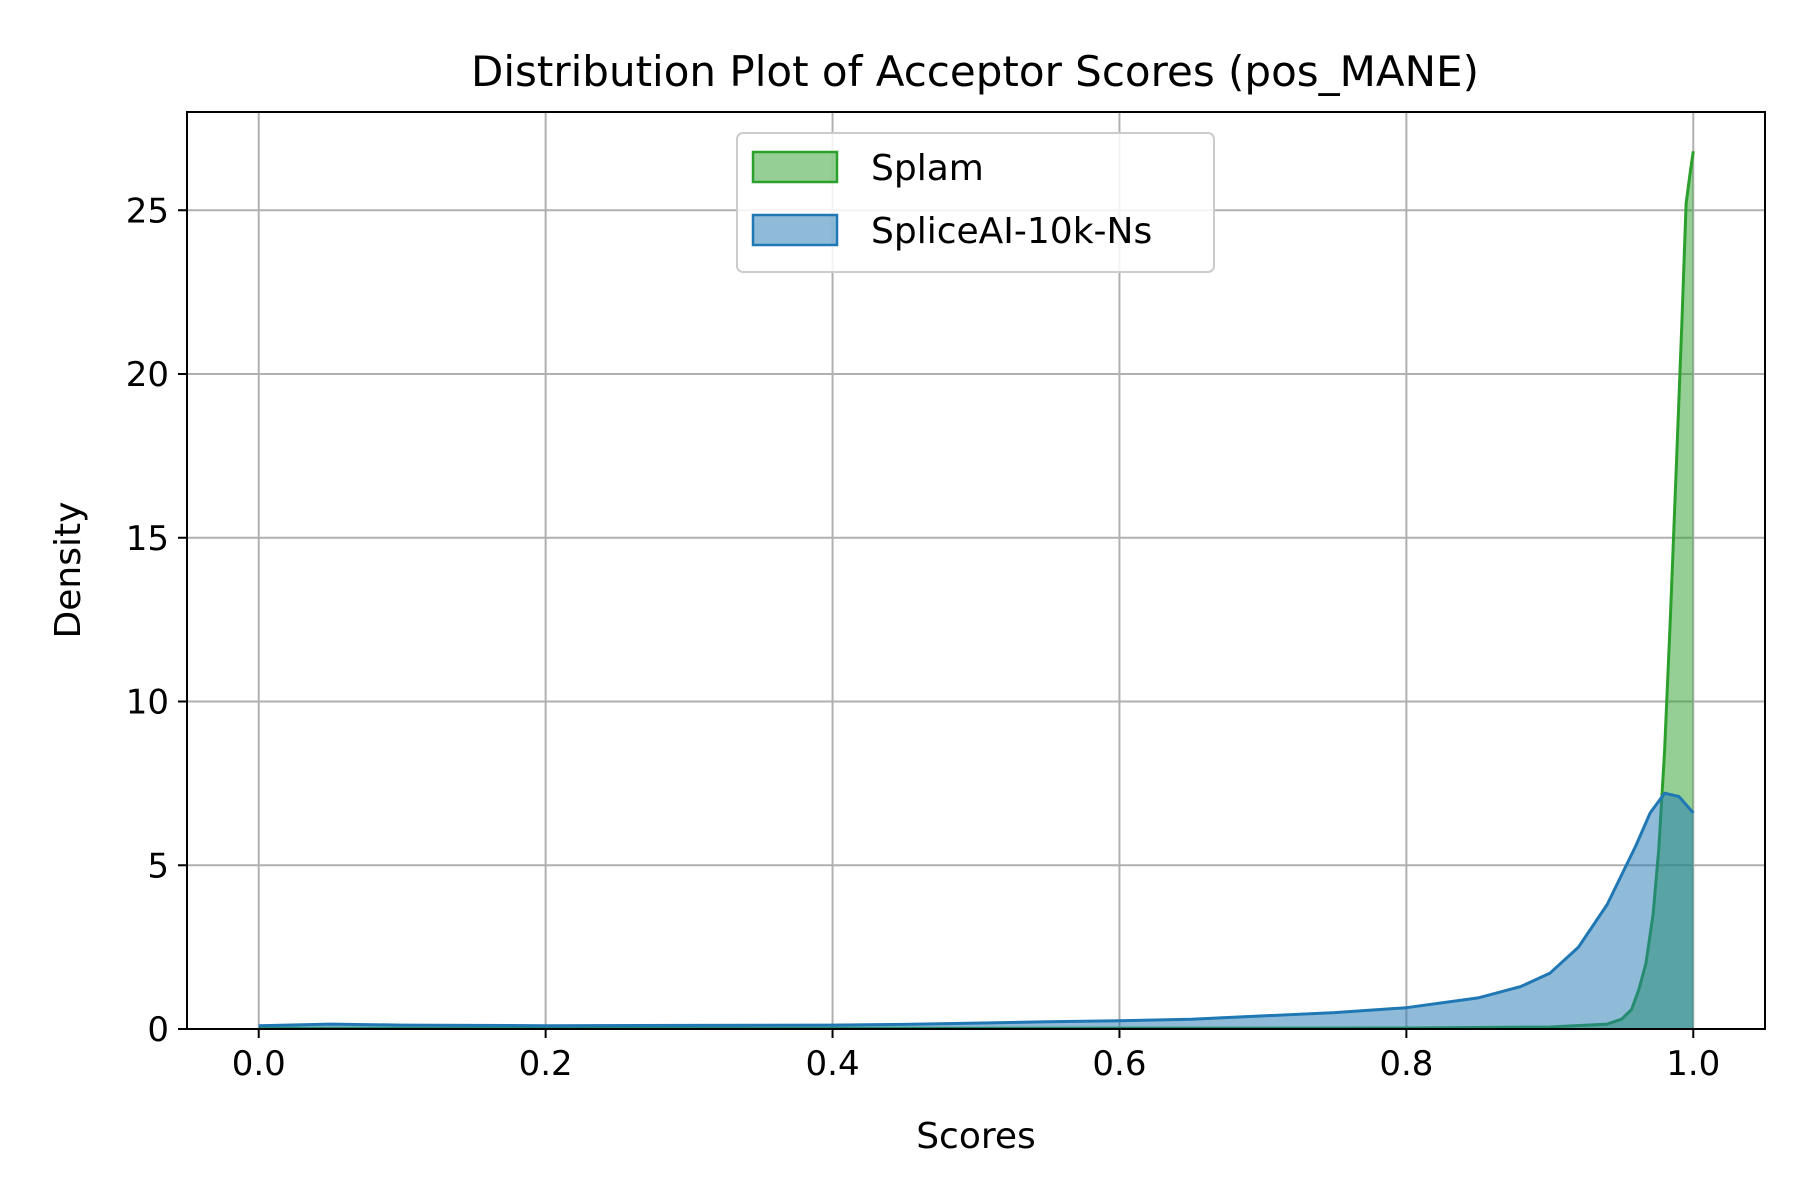 The height and width of the screenshot is (1200, 1800). Describe the element at coordinates (1406, 1064) in the screenshot. I see `x-tick-label: 0.8` at that location.